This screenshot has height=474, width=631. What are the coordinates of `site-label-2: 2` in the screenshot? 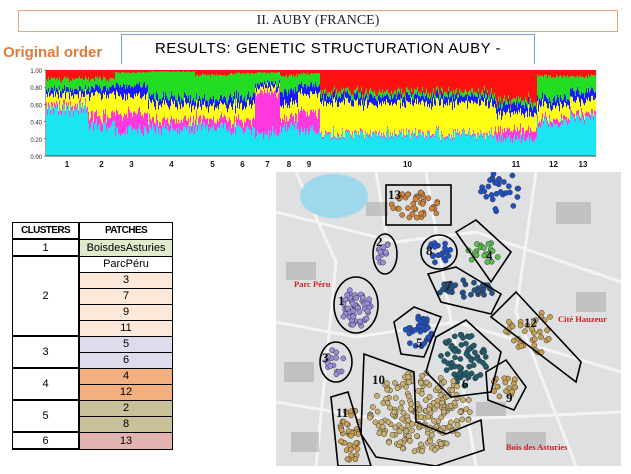 It's located at (379, 241).